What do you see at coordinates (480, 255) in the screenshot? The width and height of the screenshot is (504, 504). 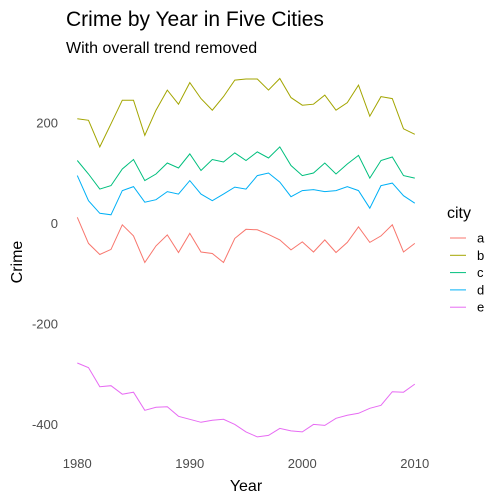 I see `legend-label-b: b` at bounding box center [480, 255].